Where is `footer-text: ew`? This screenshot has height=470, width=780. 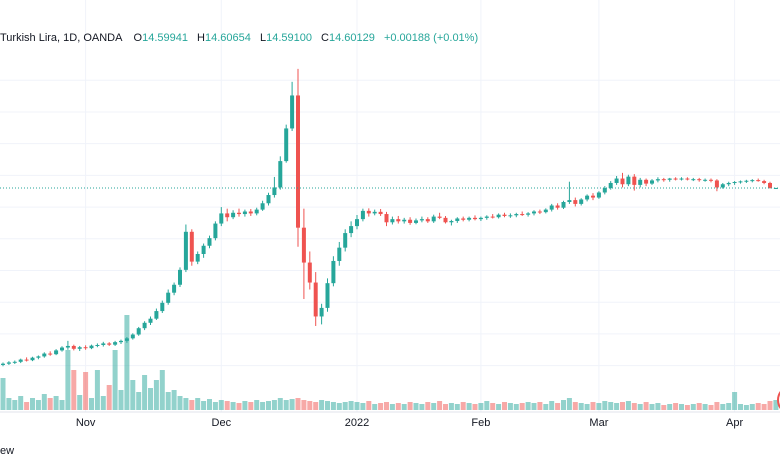 footer-text: ew is located at coordinates (7, 451).